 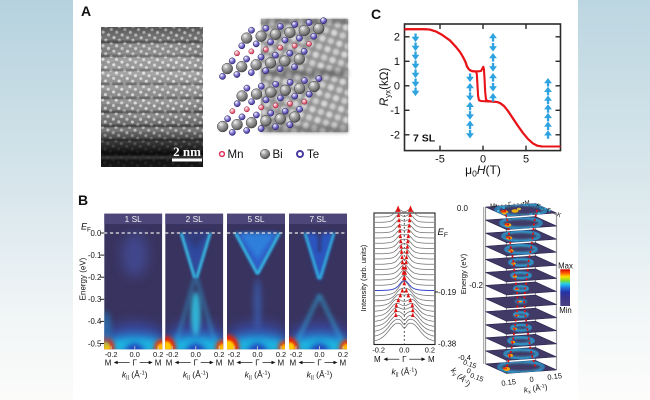 What do you see at coordinates (535, 389) in the screenshot?
I see `svg-text: kx (Å-1)` at bounding box center [535, 389].